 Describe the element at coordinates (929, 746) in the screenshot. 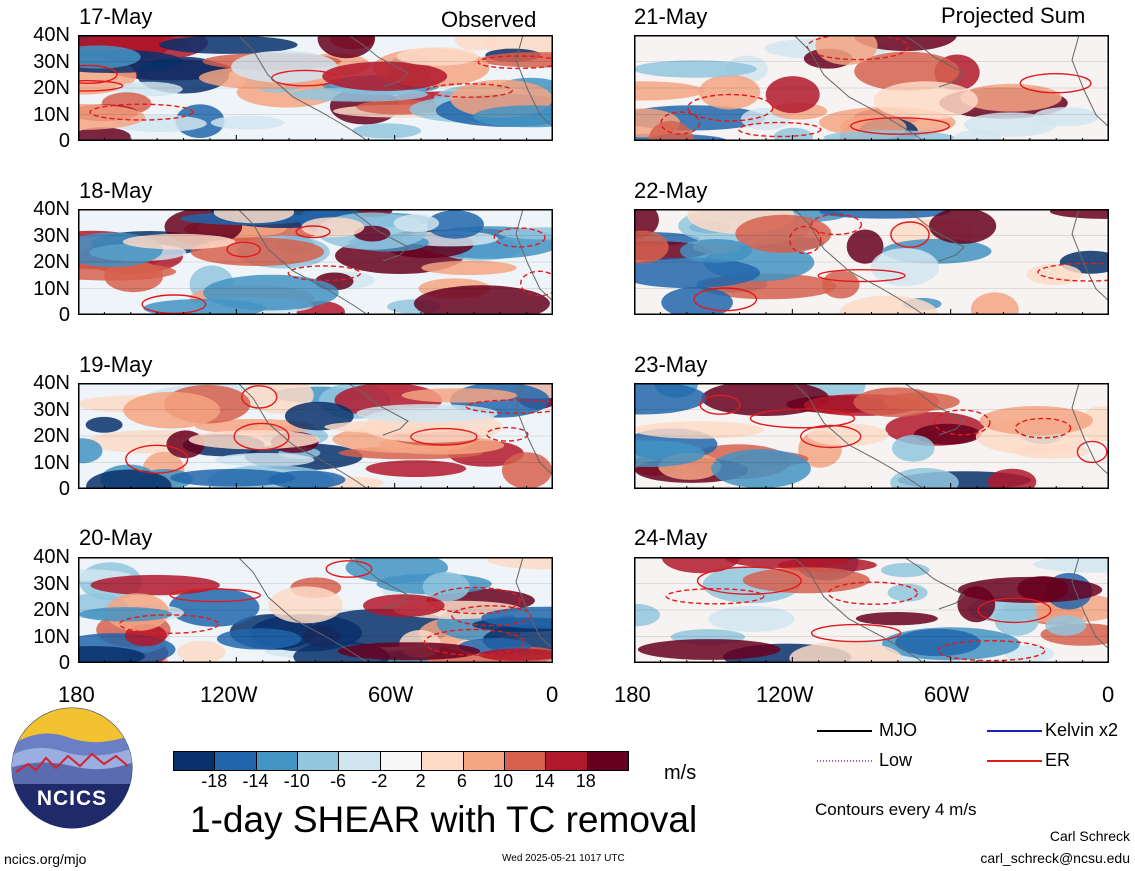

I see `legend-swatches` at that location.